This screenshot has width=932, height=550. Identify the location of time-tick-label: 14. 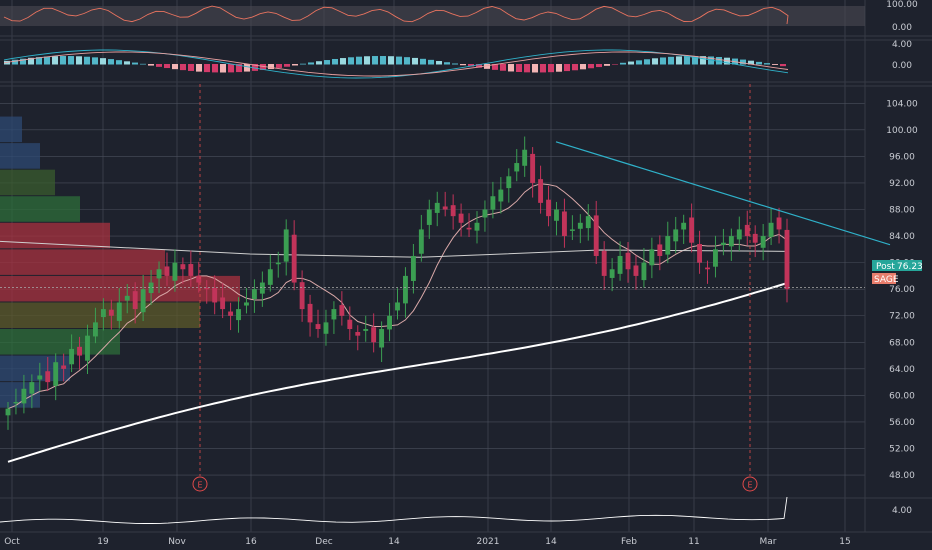
(394, 542).